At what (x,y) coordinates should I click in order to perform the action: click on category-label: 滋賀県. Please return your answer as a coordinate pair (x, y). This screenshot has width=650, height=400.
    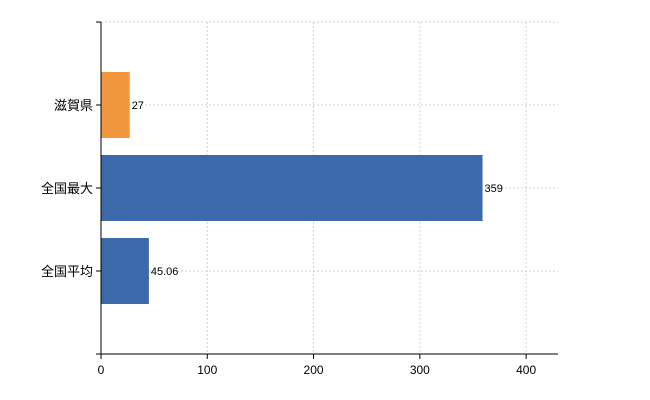
    Looking at the image, I should click on (73, 105).